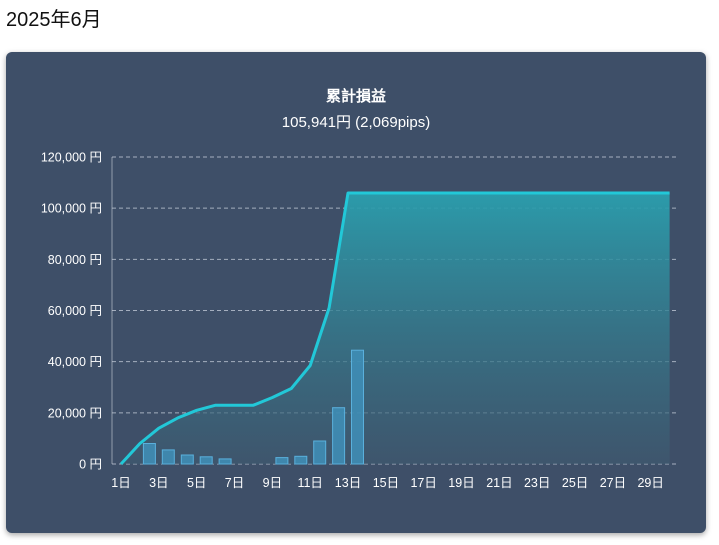 The height and width of the screenshot is (545, 719). Describe the element at coordinates (309, 483) in the screenshot. I see `x-tick-label: 11日` at that location.